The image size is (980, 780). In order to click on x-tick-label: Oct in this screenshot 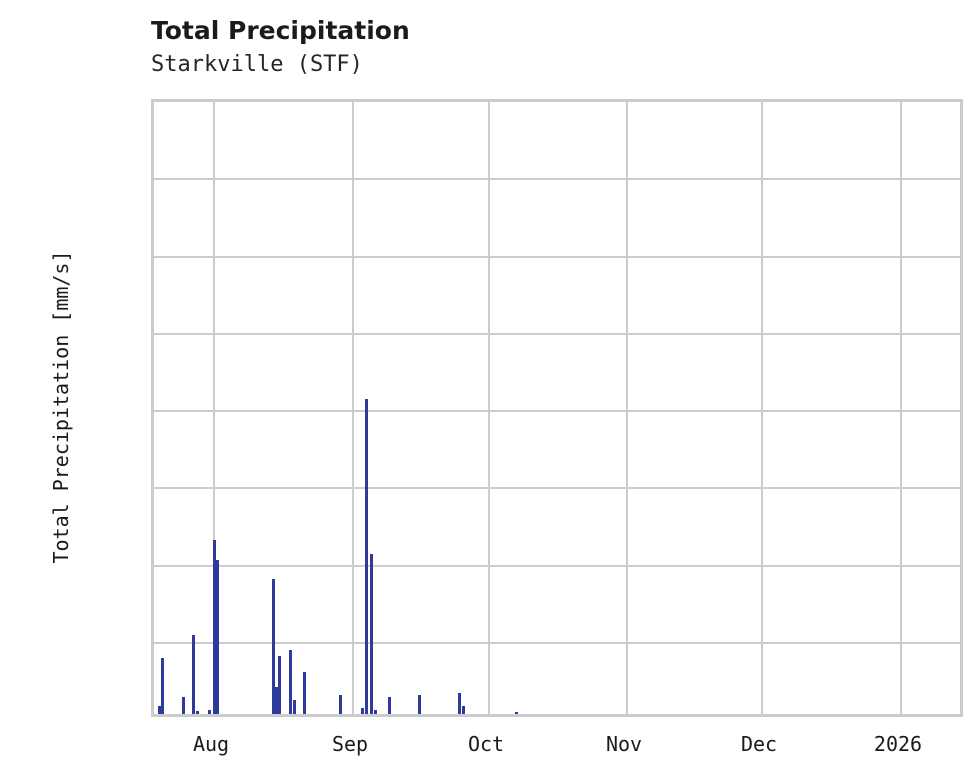, I will do `click(486, 744)`.